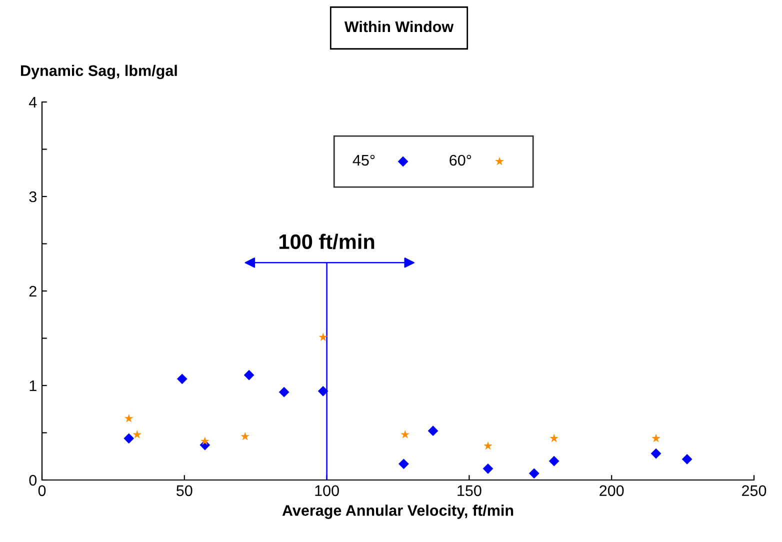 The image size is (782, 542). What do you see at coordinates (32, 291) in the screenshot?
I see `y-tick-label: 2` at bounding box center [32, 291].